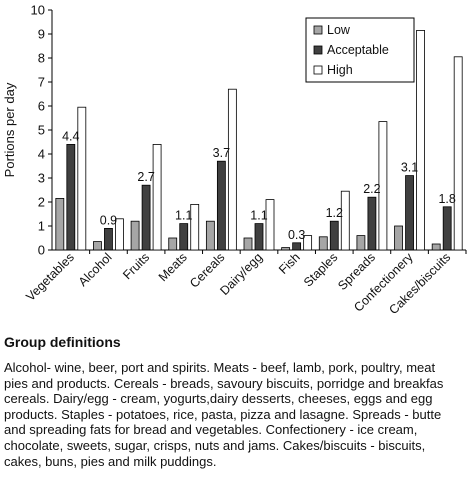 The image size is (474, 495). I want to click on data-label: 1.8, so click(446, 199).